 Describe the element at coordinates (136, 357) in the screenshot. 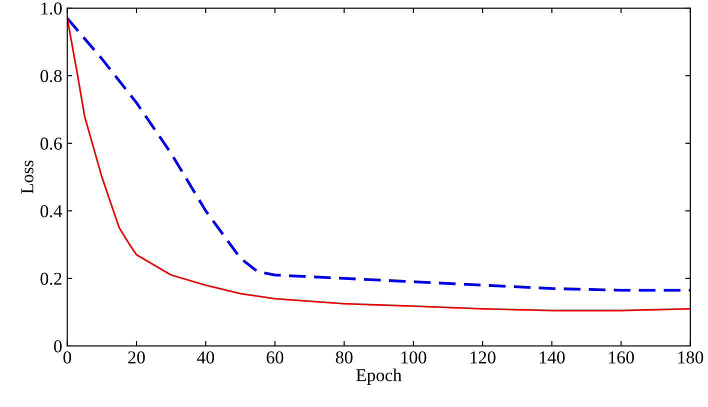

I see `x-tick-label: 20` at that location.